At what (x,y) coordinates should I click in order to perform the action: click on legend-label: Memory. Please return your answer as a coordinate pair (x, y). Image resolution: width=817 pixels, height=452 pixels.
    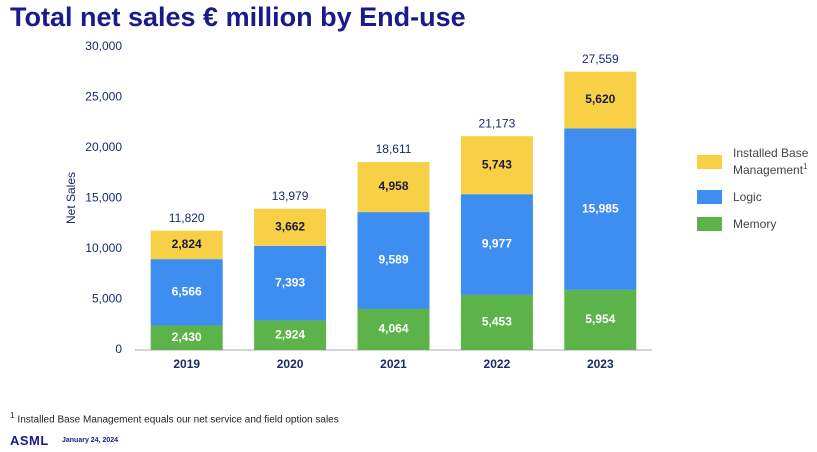
    Looking at the image, I should click on (755, 224).